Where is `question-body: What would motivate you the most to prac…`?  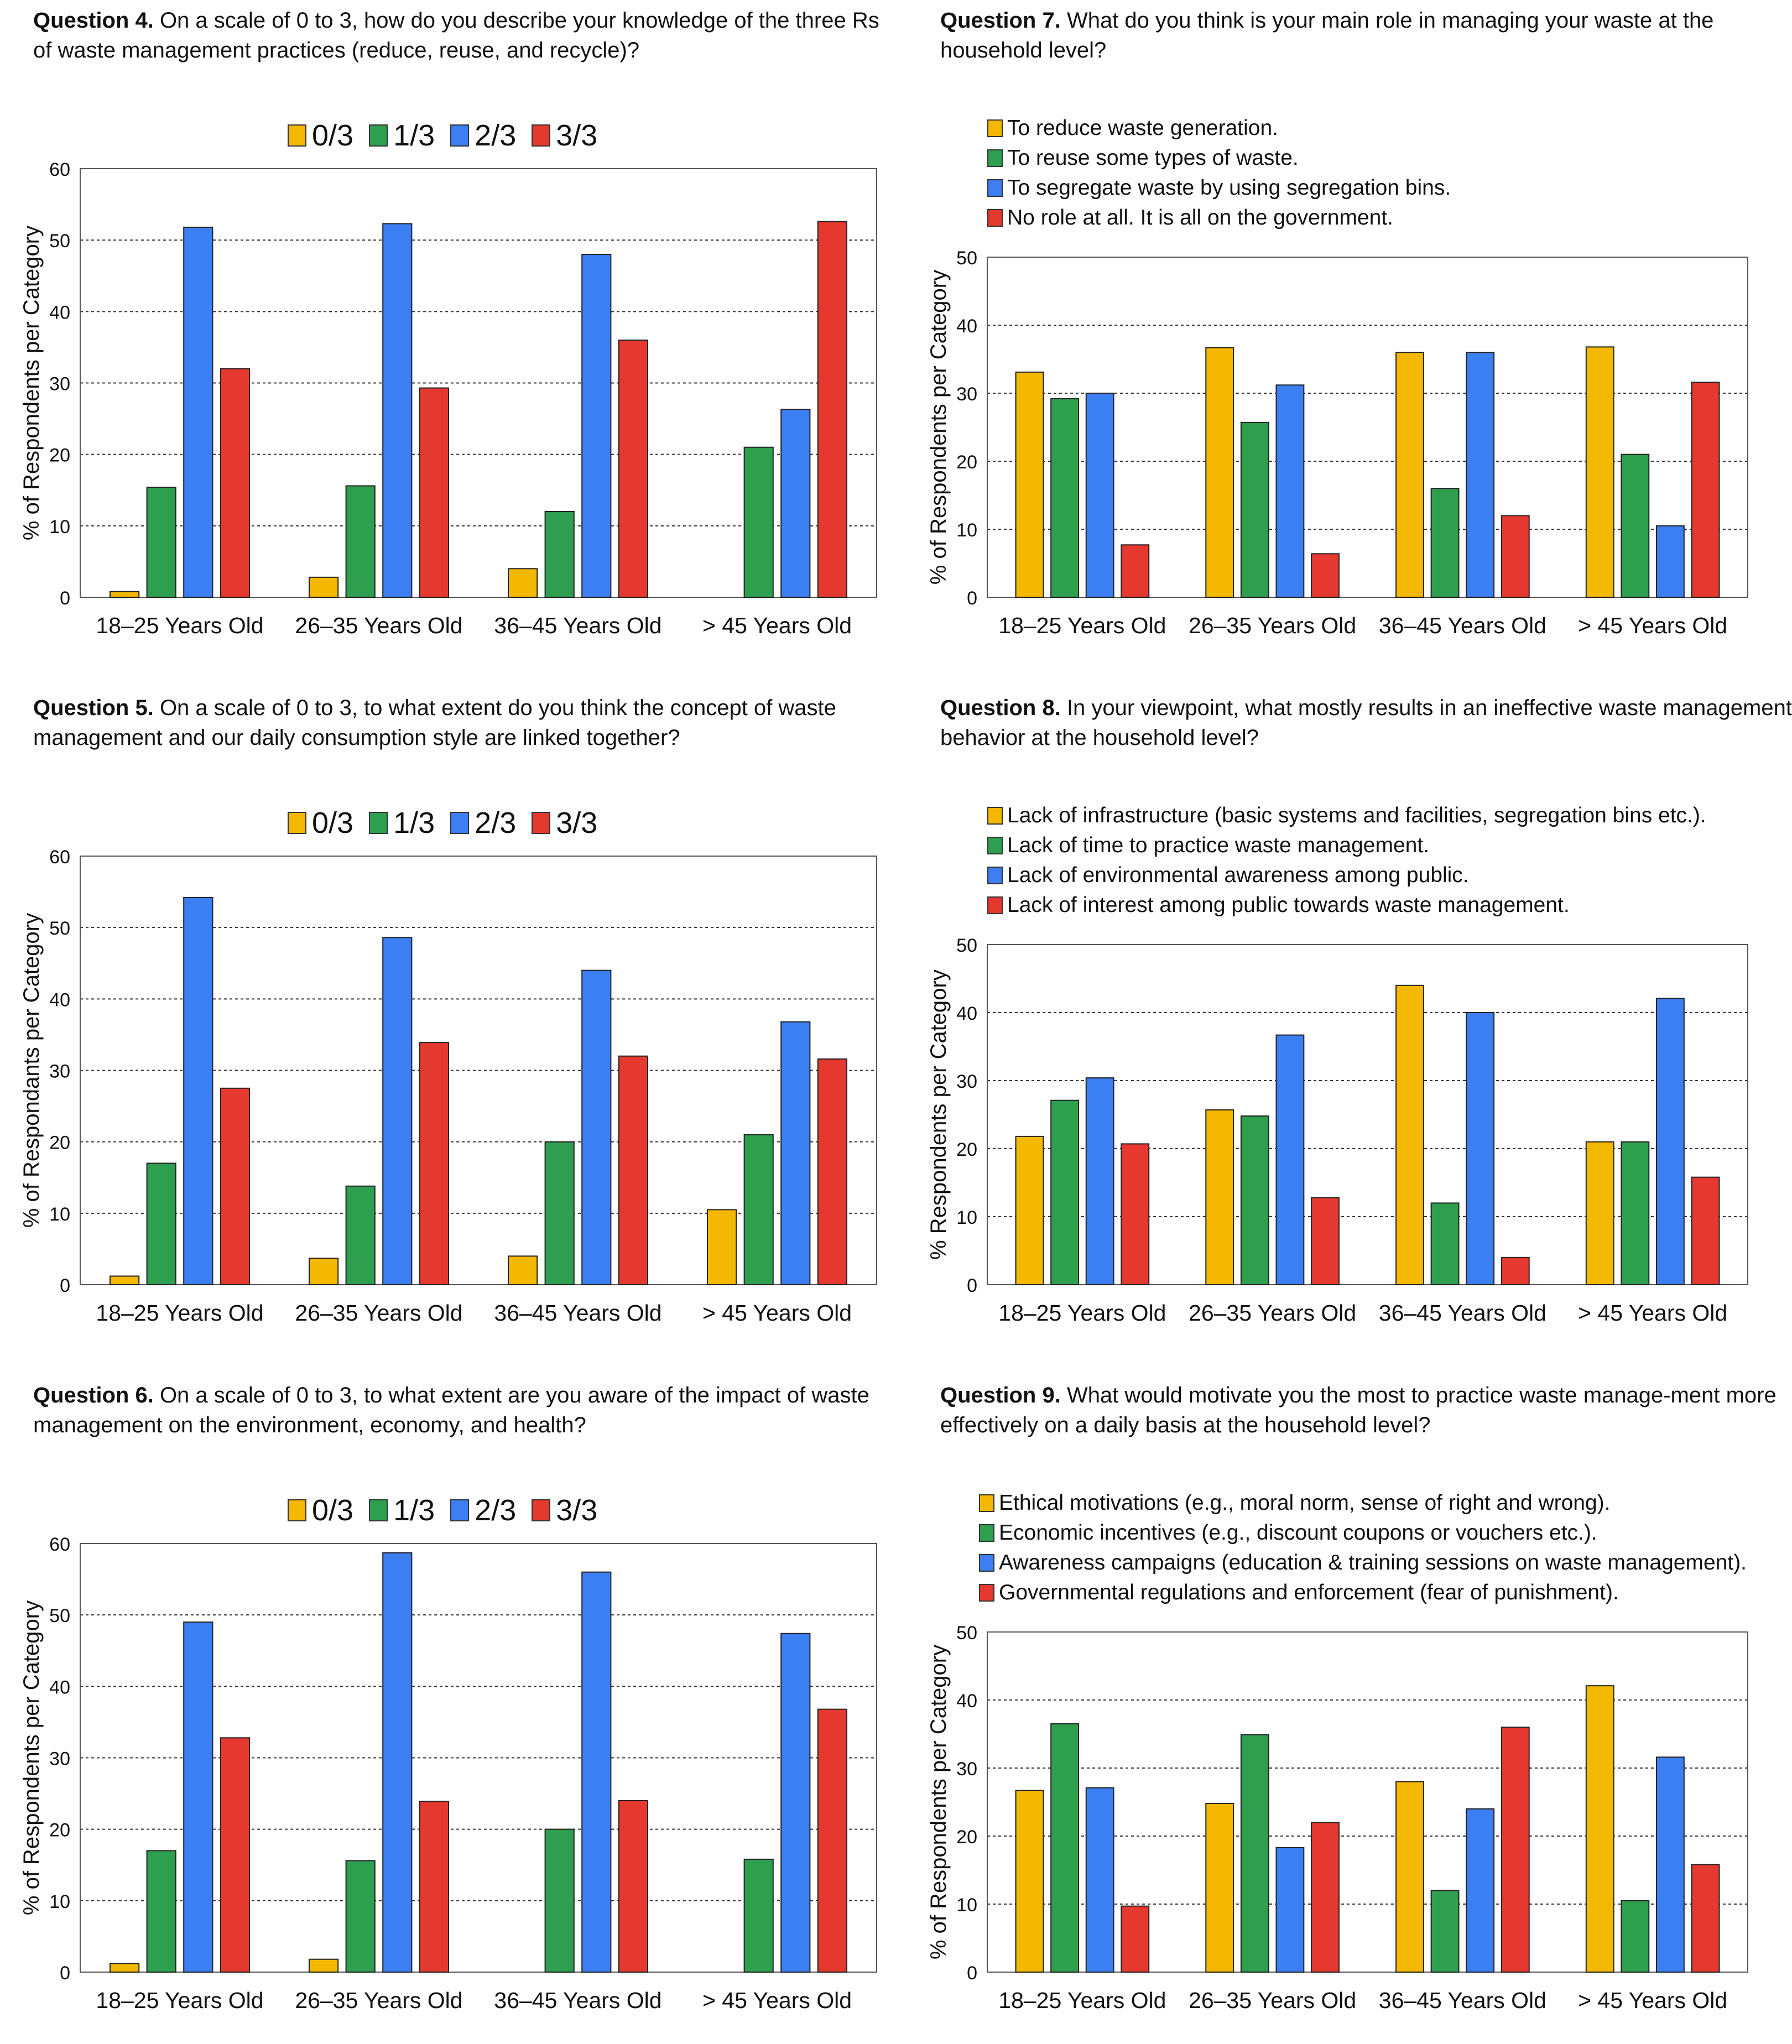 question-body: What would motivate you the most to prac… is located at coordinates (1358, 1410).